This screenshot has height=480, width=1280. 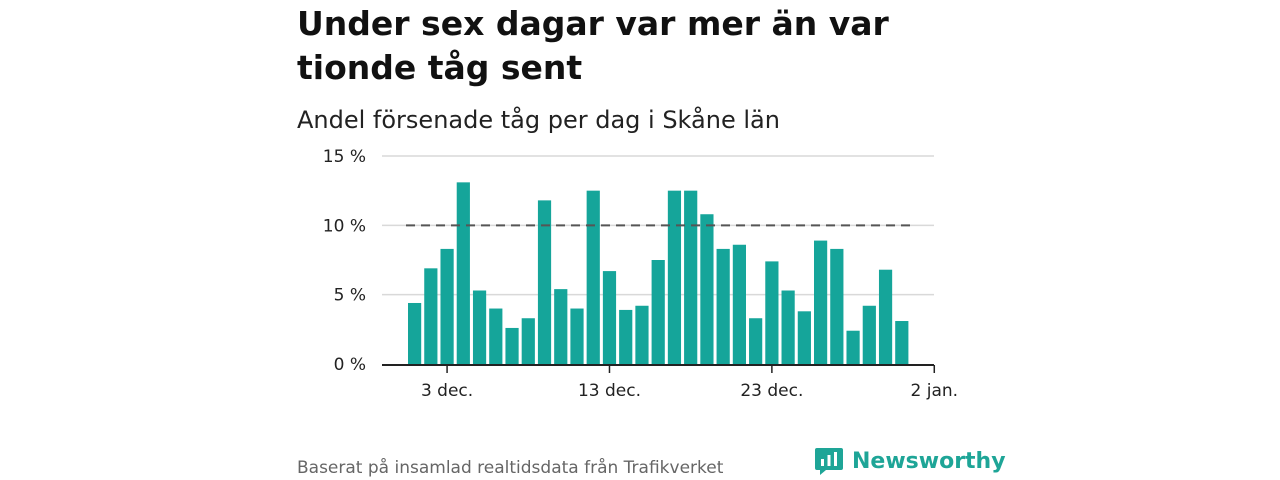 I want to click on newsworthy-logo-text: Newsworthy, so click(x=929, y=461).